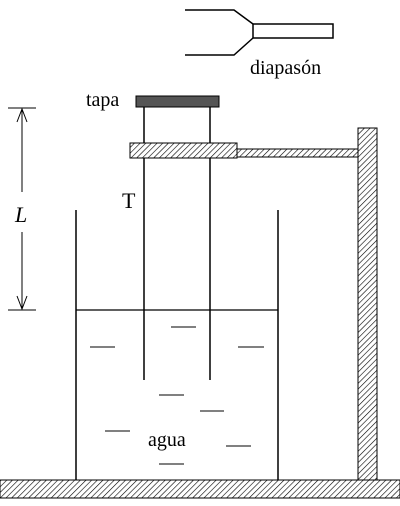 This screenshot has width=400, height=506. Describe the element at coordinates (285, 68) in the screenshot. I see `tuning-fork-label: diapasón` at that location.